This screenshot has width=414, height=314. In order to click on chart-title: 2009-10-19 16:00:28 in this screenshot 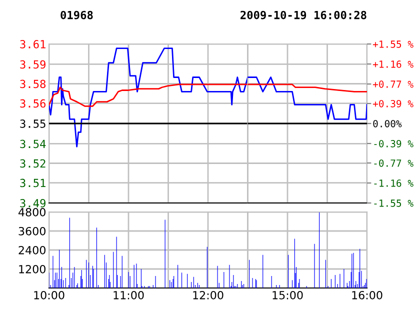, I will do `click(303, 15)`.